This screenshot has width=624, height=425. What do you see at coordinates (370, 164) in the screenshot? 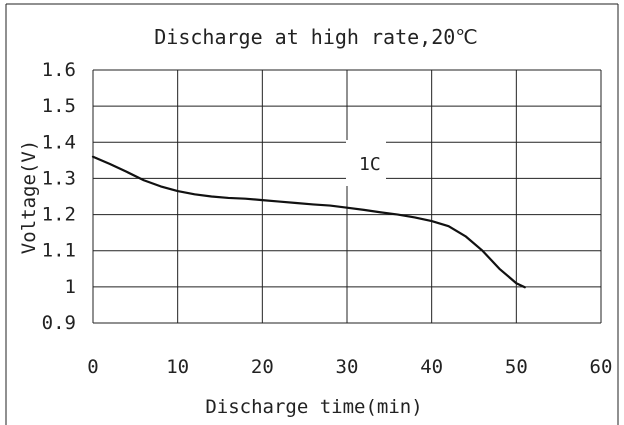
I see `curve-annotation: 1C` at bounding box center [370, 164].